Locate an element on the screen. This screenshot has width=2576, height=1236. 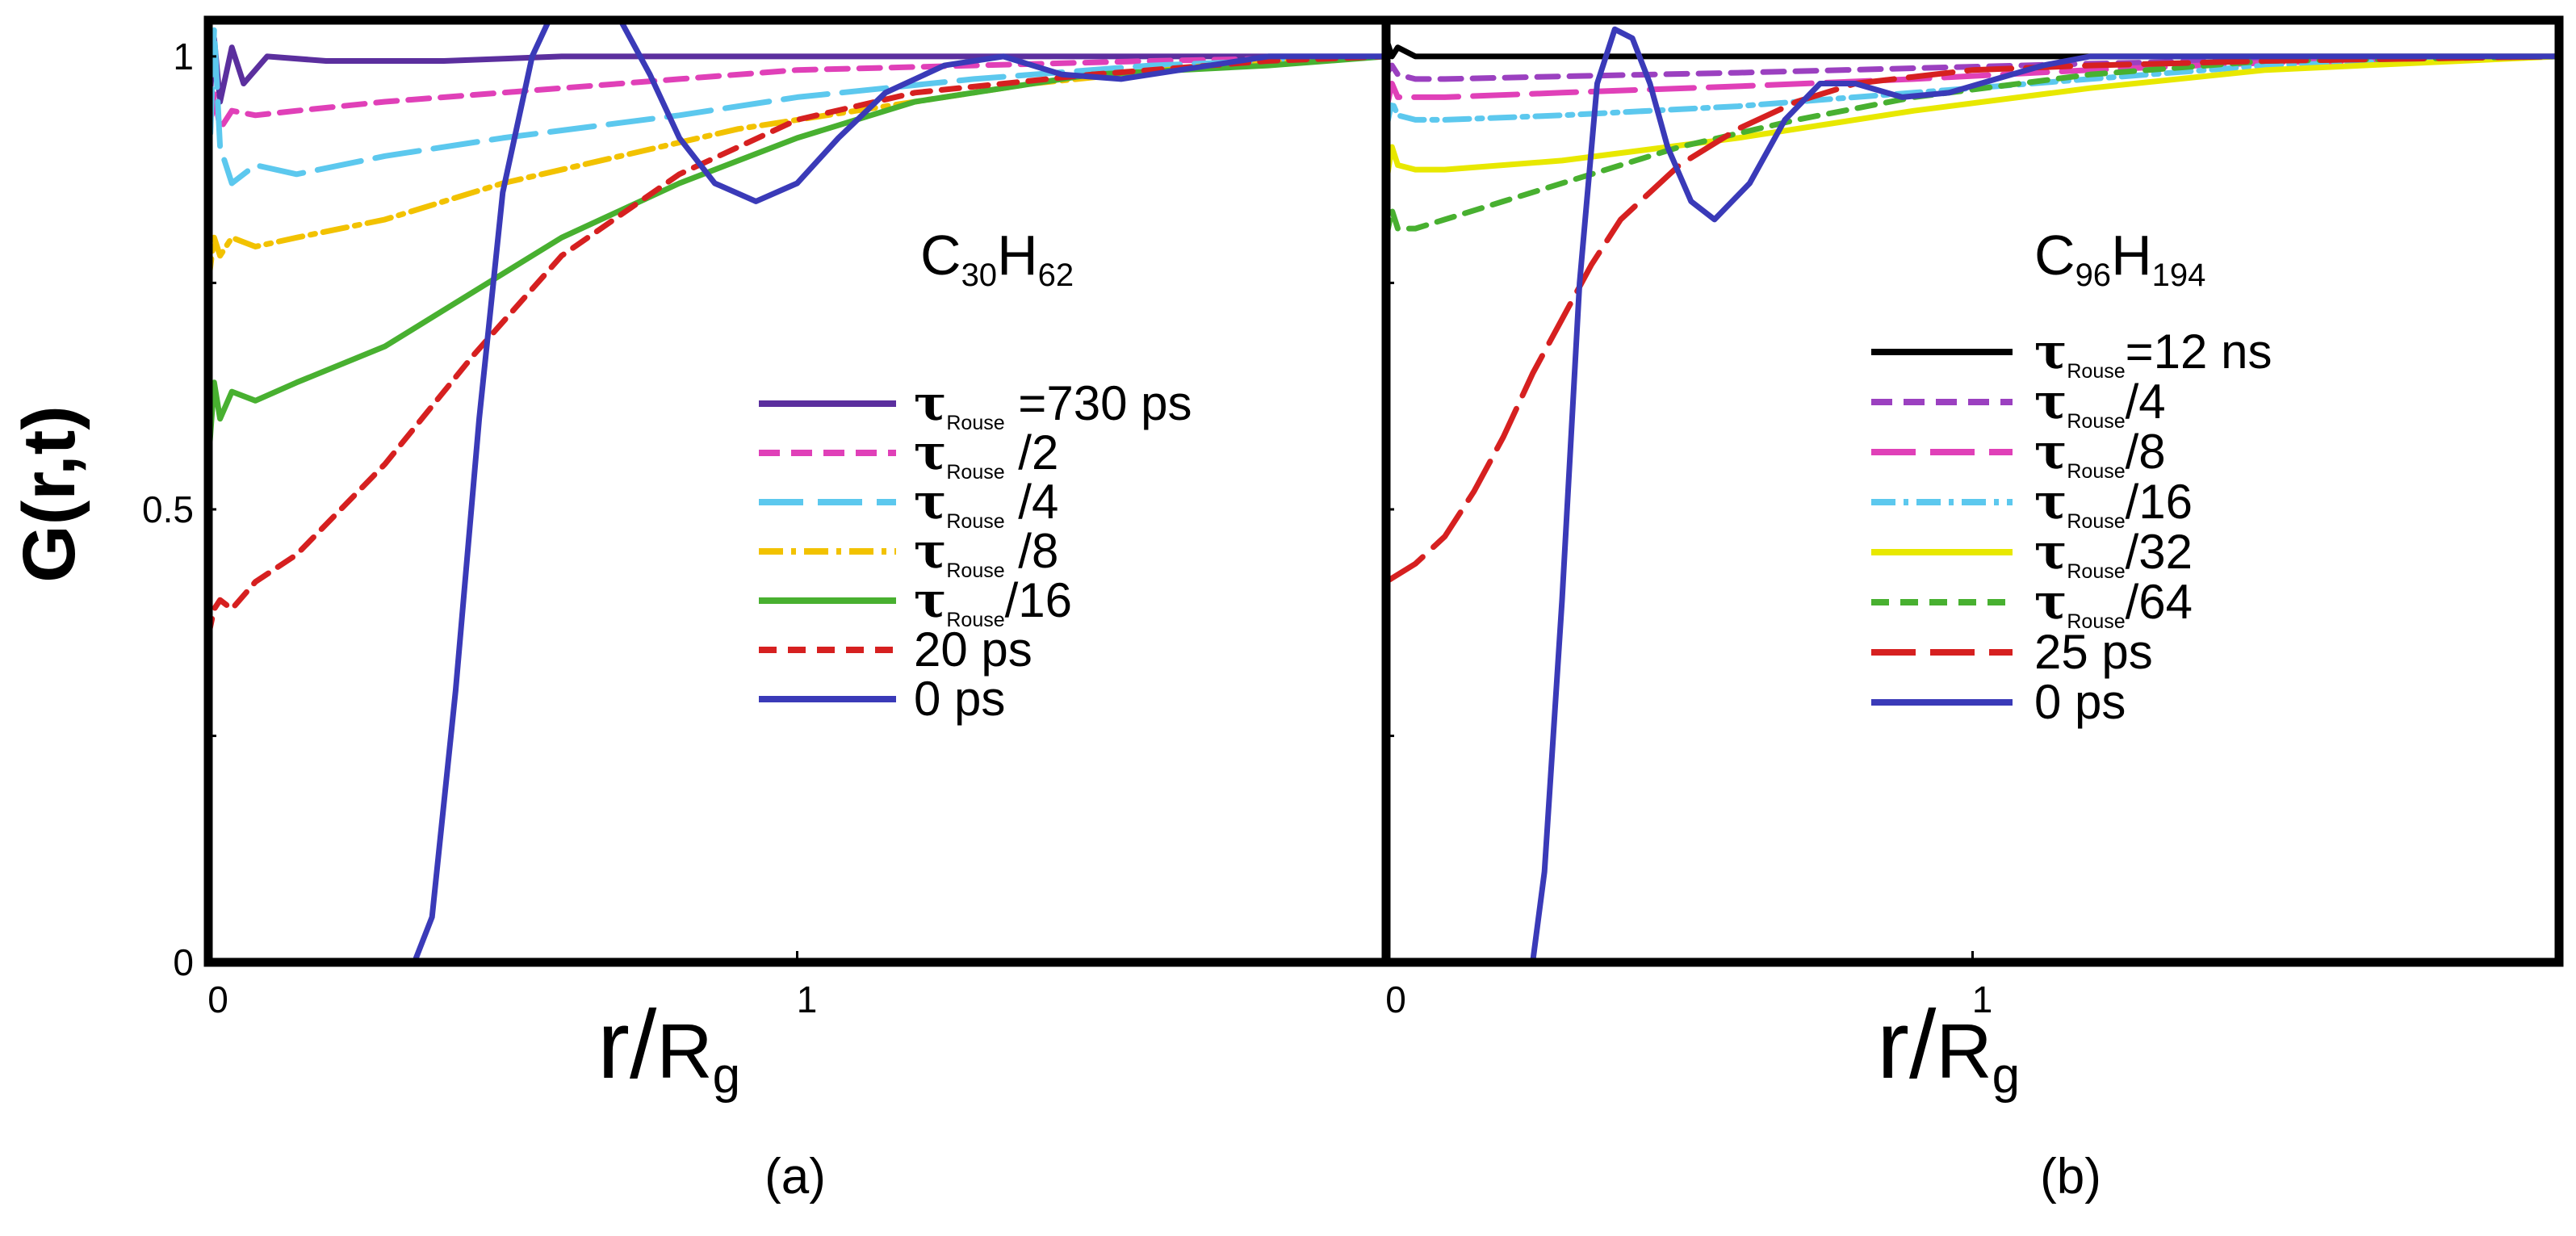
y-tick-label: 1 is located at coordinates (183, 57).